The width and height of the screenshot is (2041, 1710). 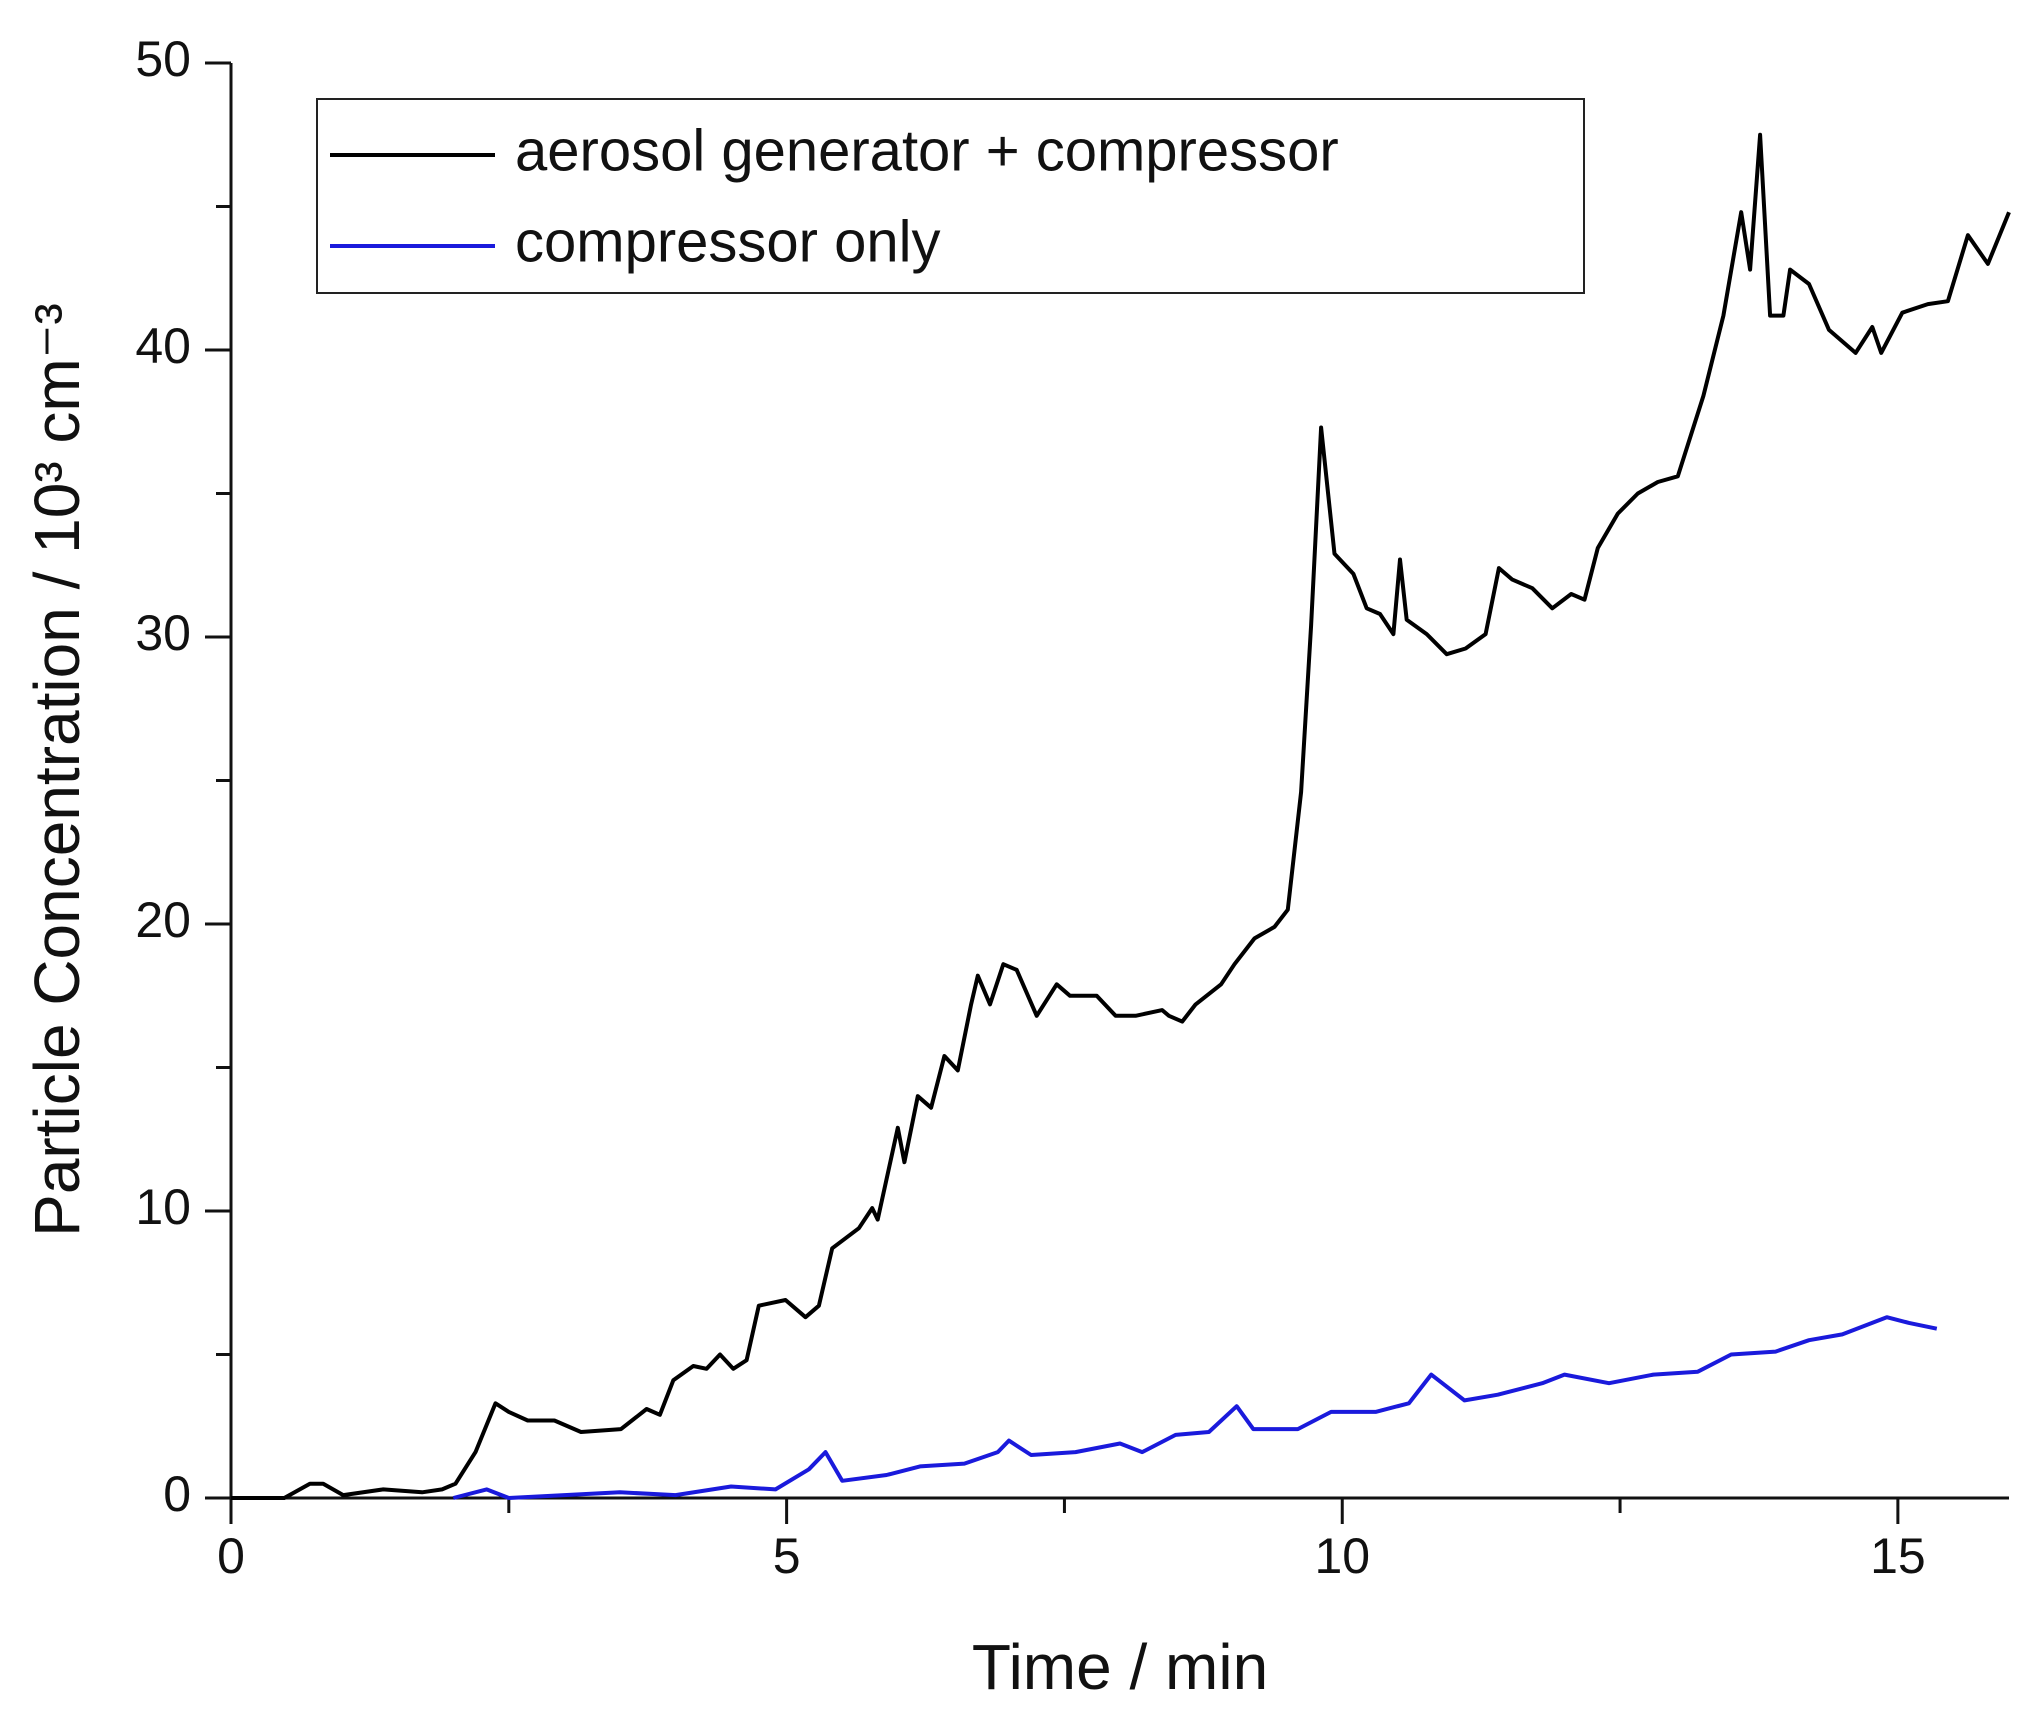 What do you see at coordinates (950, 196) in the screenshot?
I see `legend-box` at bounding box center [950, 196].